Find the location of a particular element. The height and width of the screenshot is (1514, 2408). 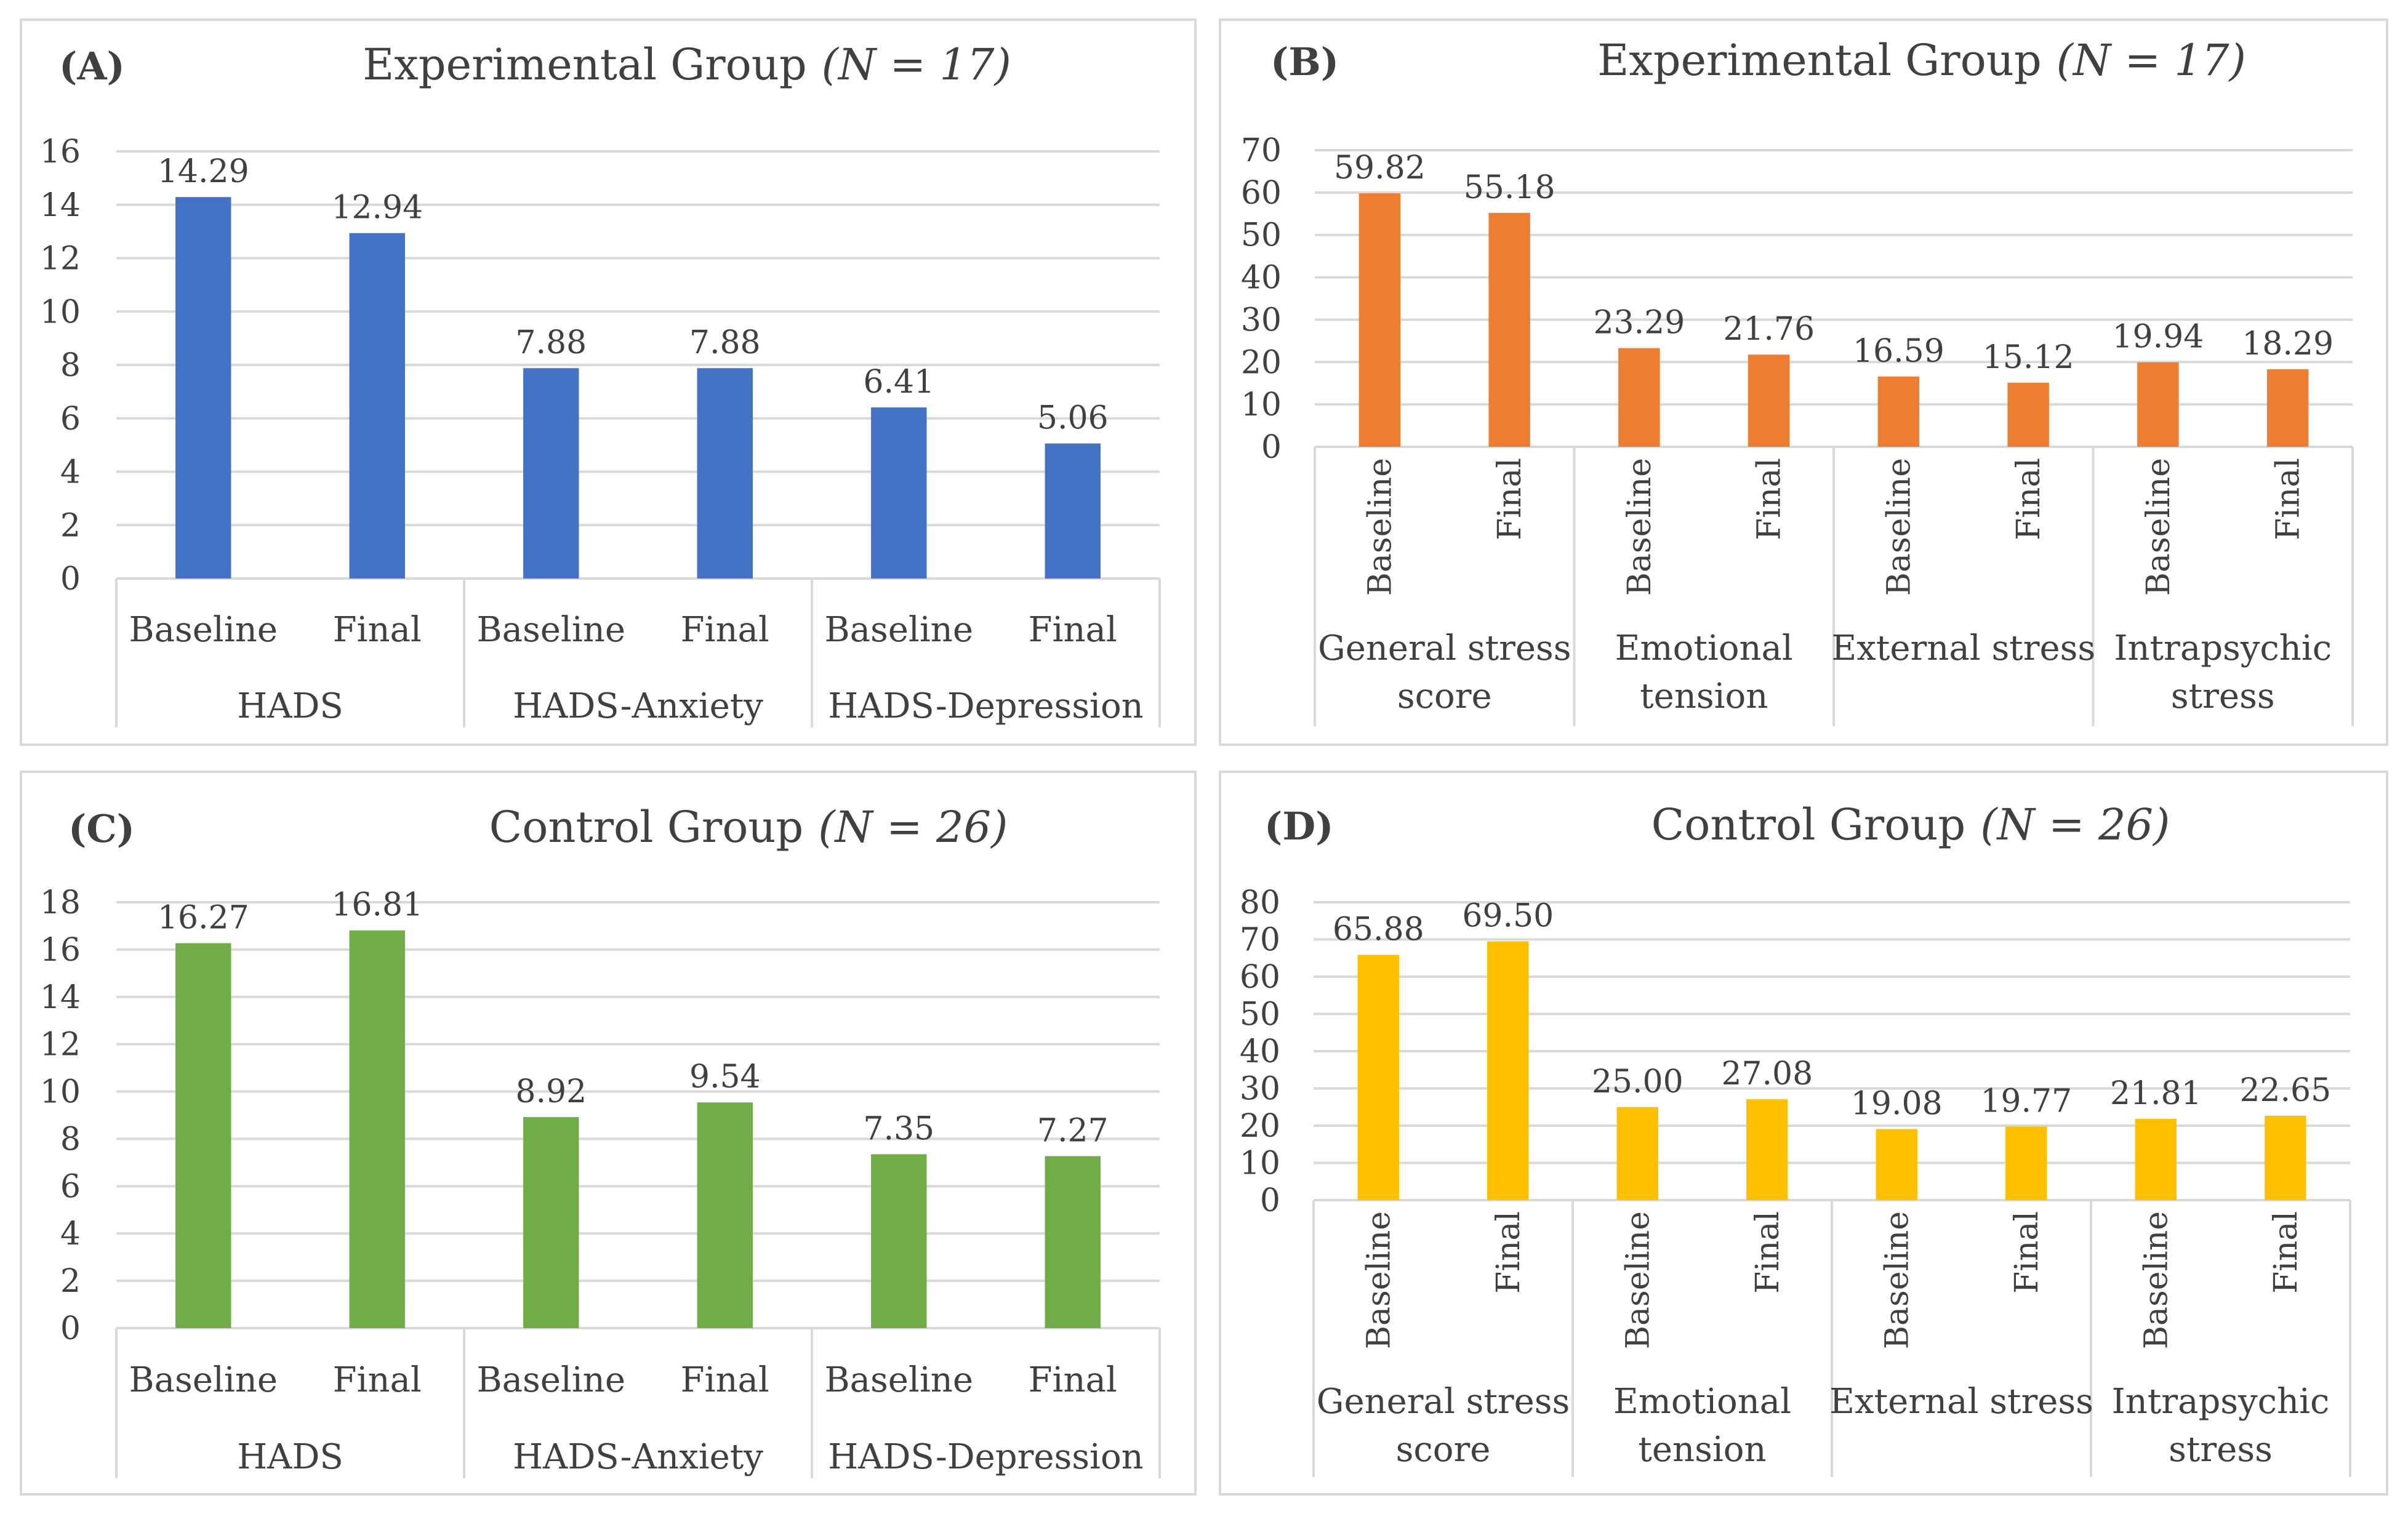

value-label: 7.27 is located at coordinates (1073, 1131).